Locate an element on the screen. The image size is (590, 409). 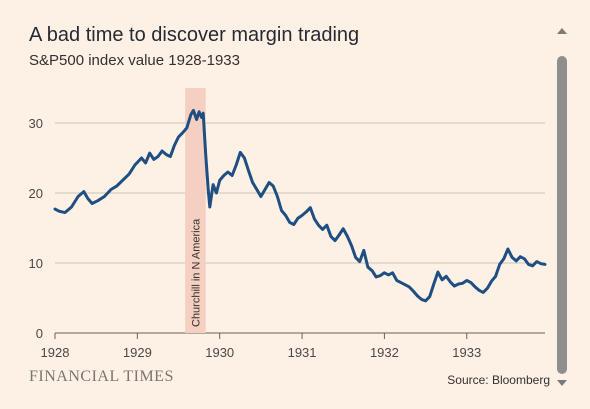
scroll-thumb is located at coordinates (562, 215).